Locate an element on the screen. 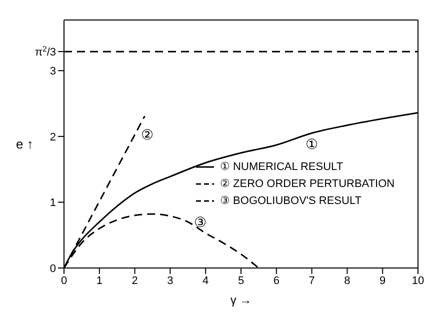 Image resolution: width=442 pixels, height=320 pixels. x-tick-label: 5 is located at coordinates (241, 280).